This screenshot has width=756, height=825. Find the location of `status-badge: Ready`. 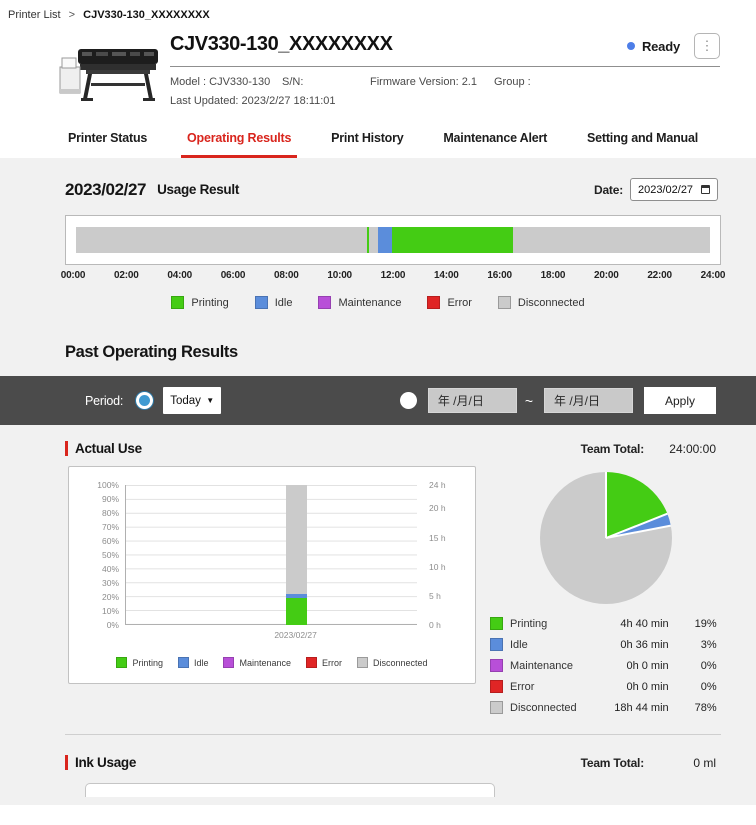

status-badge: Ready is located at coordinates (653, 46).